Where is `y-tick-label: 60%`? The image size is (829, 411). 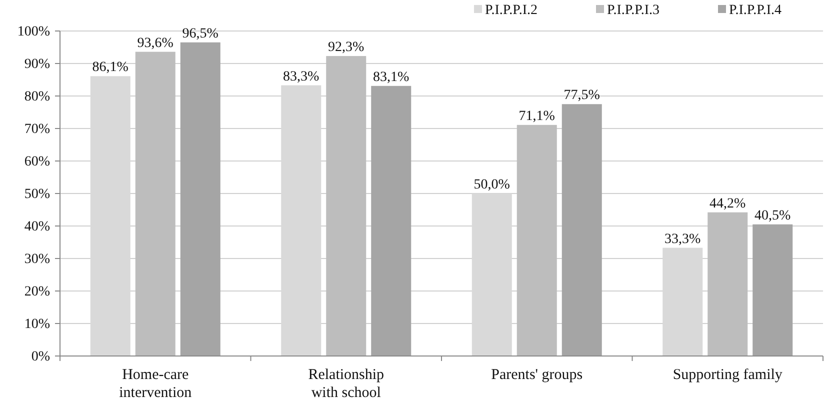
y-tick-label: 60% is located at coordinates (37, 162).